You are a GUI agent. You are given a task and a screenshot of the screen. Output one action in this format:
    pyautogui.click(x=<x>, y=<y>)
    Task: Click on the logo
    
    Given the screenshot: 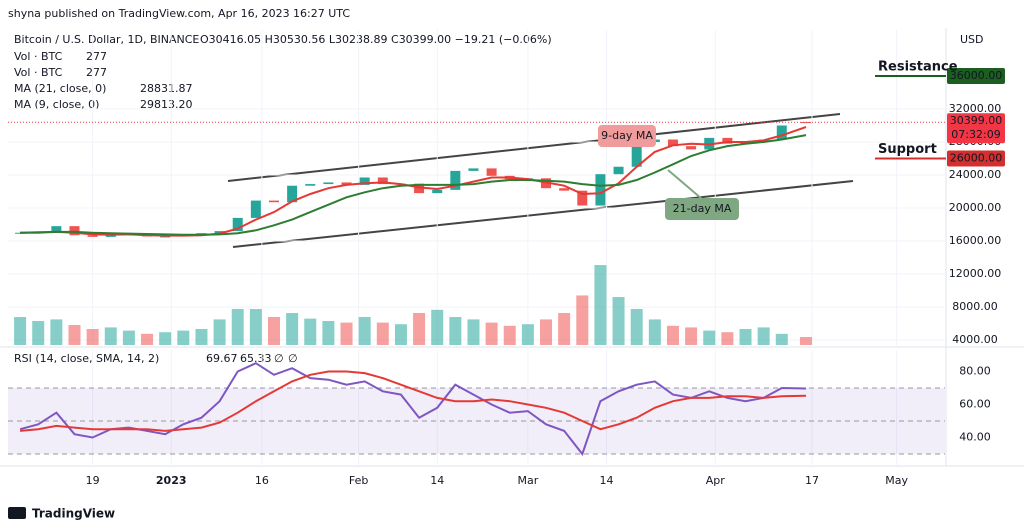 What is the action you would take?
    pyautogui.click(x=17, y=513)
    